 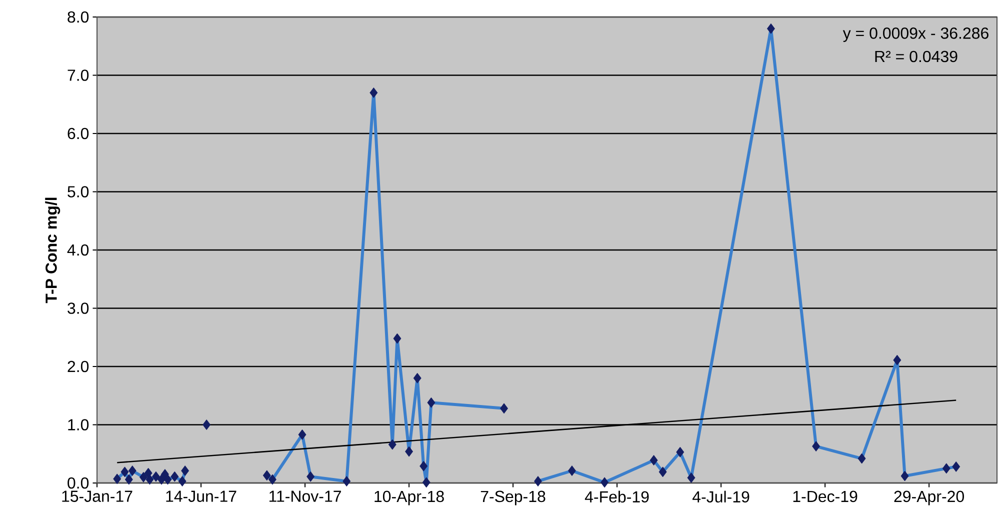 What do you see at coordinates (78, 75) in the screenshot?
I see `y-tick-label: 7.0` at bounding box center [78, 75].